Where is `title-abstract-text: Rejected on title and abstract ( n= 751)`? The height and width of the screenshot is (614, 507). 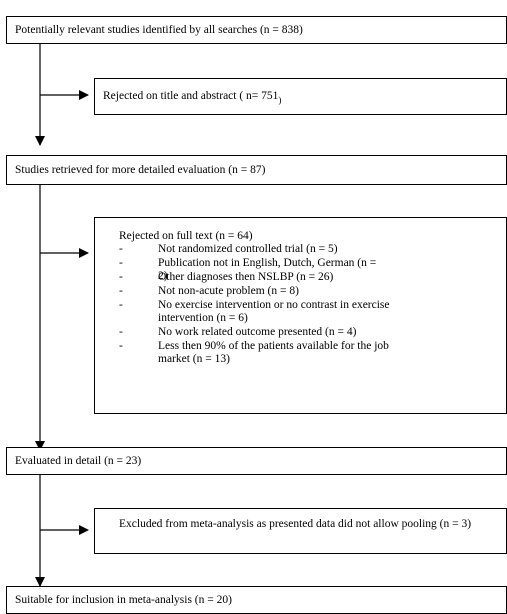
title-abstract-text: Rejected on title and abstract ( n= 751) is located at coordinates (192, 97).